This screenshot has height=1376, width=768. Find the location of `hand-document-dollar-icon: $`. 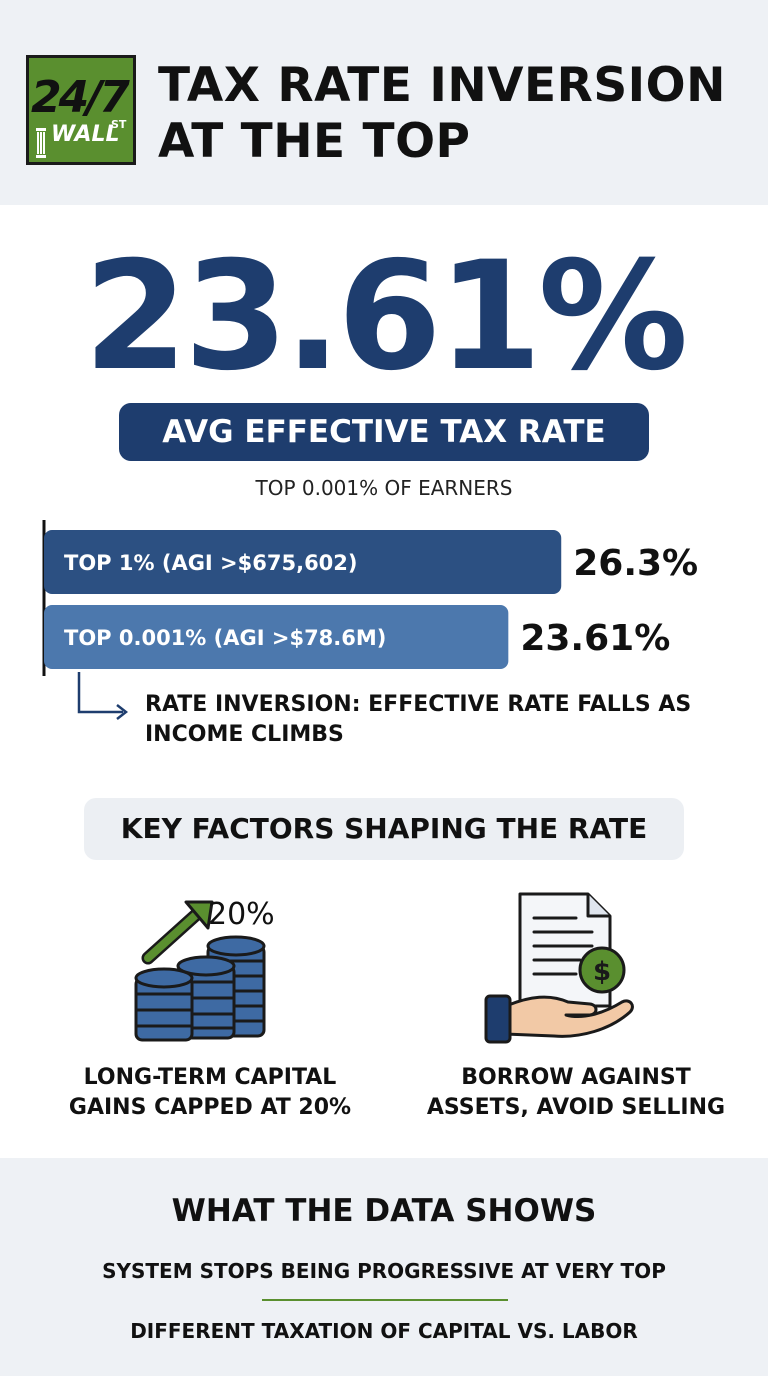

hand-document-dollar-icon: $ is located at coordinates (559, 968).